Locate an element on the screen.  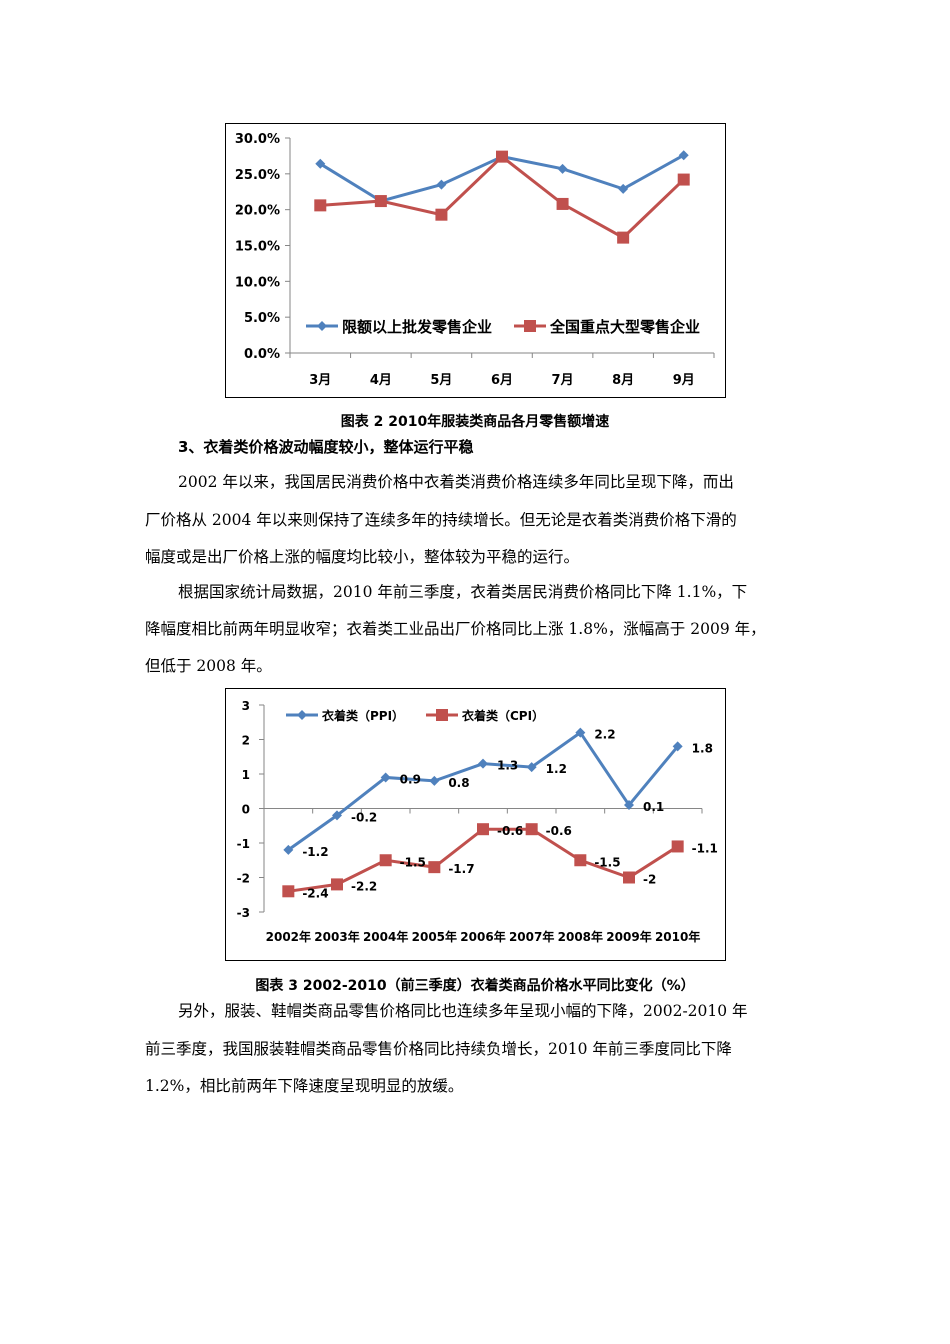
data-label: -1.2 is located at coordinates (315, 852).